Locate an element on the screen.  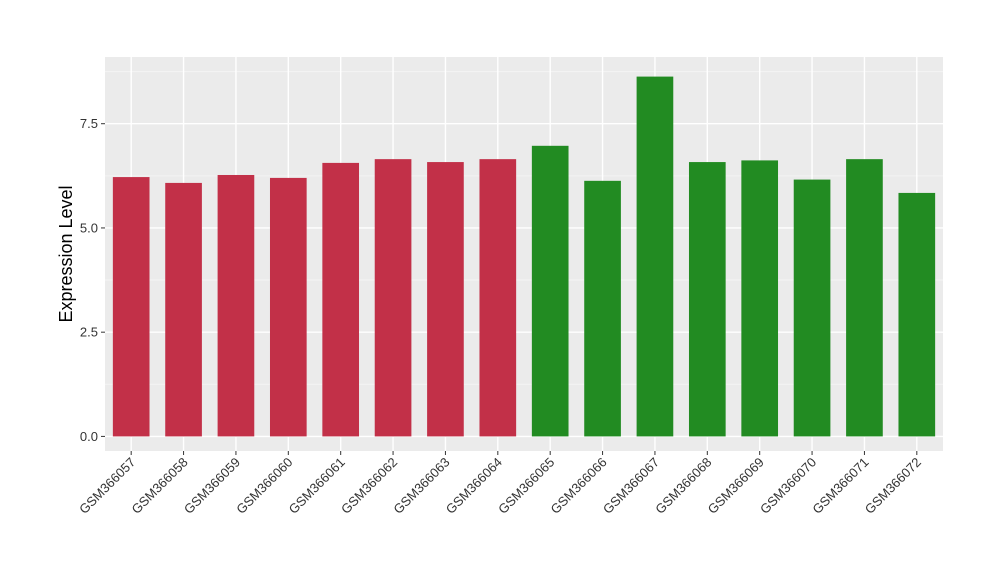
bar-GSM366063 is located at coordinates (445, 299).